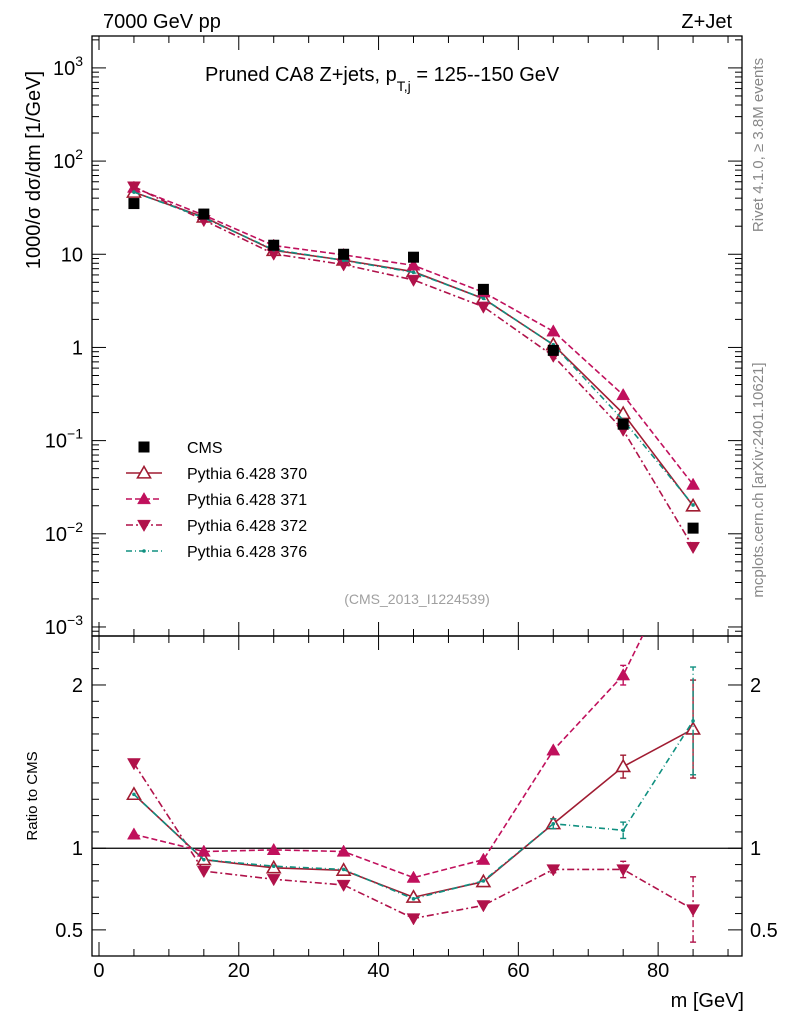  What do you see at coordinates (764, 931) in the screenshot?
I see `ratio-tick-label-right: 0.5` at bounding box center [764, 931].